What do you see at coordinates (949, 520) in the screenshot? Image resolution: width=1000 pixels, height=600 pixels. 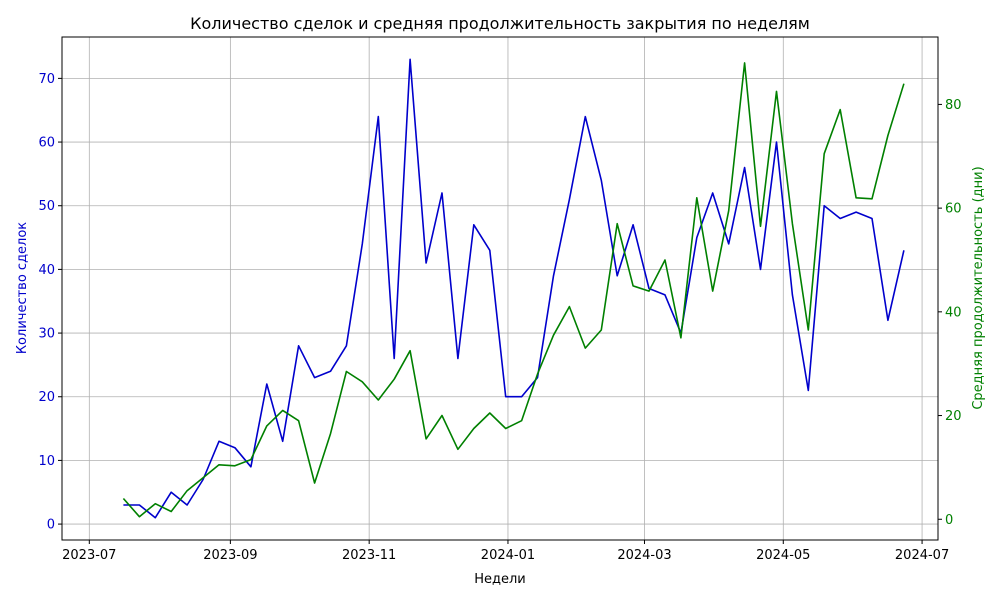 I see `y-right-tick-label: 0` at bounding box center [949, 520].